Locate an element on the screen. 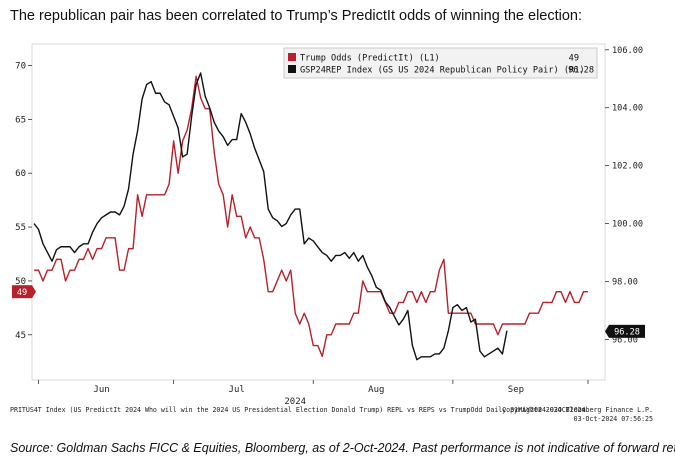  last-value-gs: 96.28 is located at coordinates (627, 333).